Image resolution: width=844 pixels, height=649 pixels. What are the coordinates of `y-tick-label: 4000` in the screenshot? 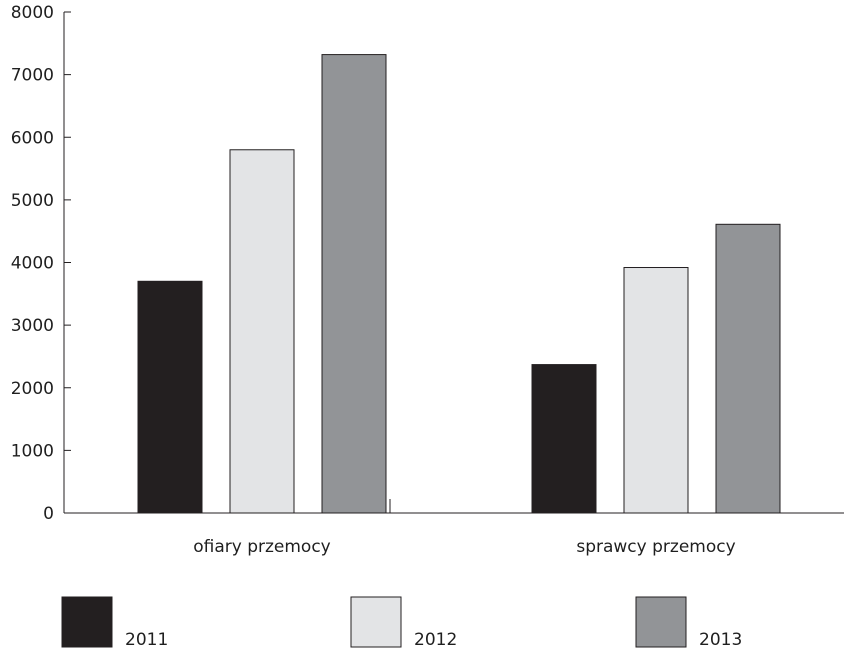 It's located at (32, 264).